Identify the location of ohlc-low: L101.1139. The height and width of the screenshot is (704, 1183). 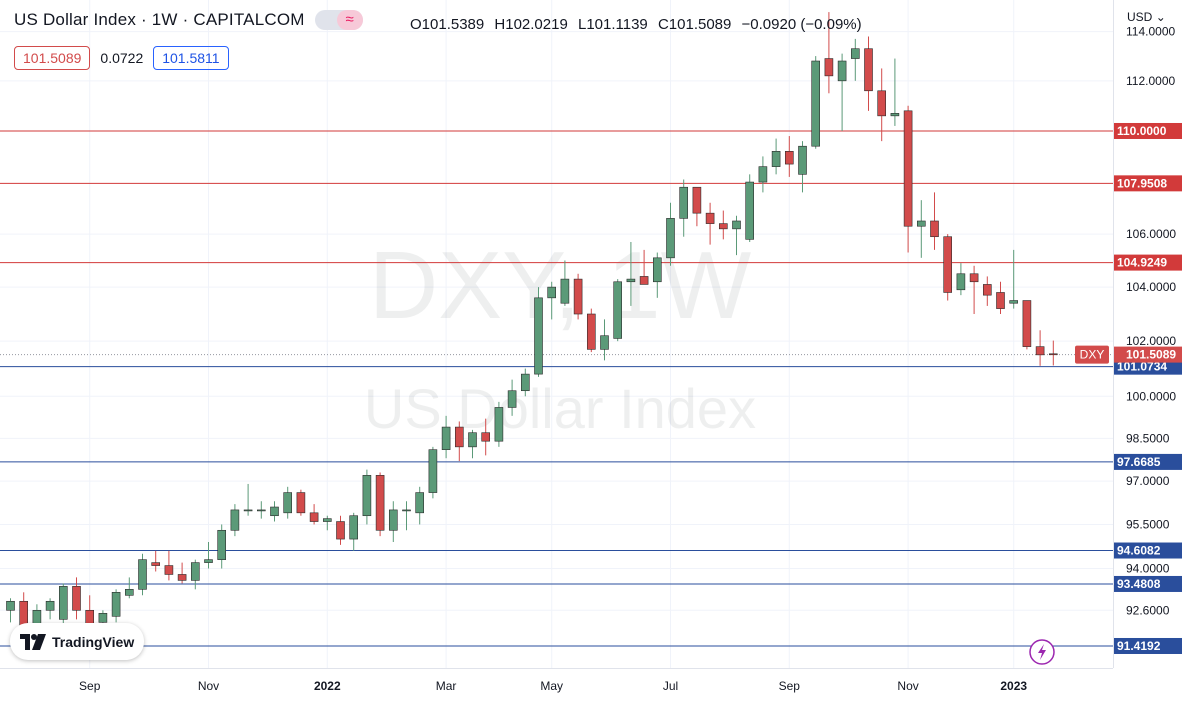
(612, 24).